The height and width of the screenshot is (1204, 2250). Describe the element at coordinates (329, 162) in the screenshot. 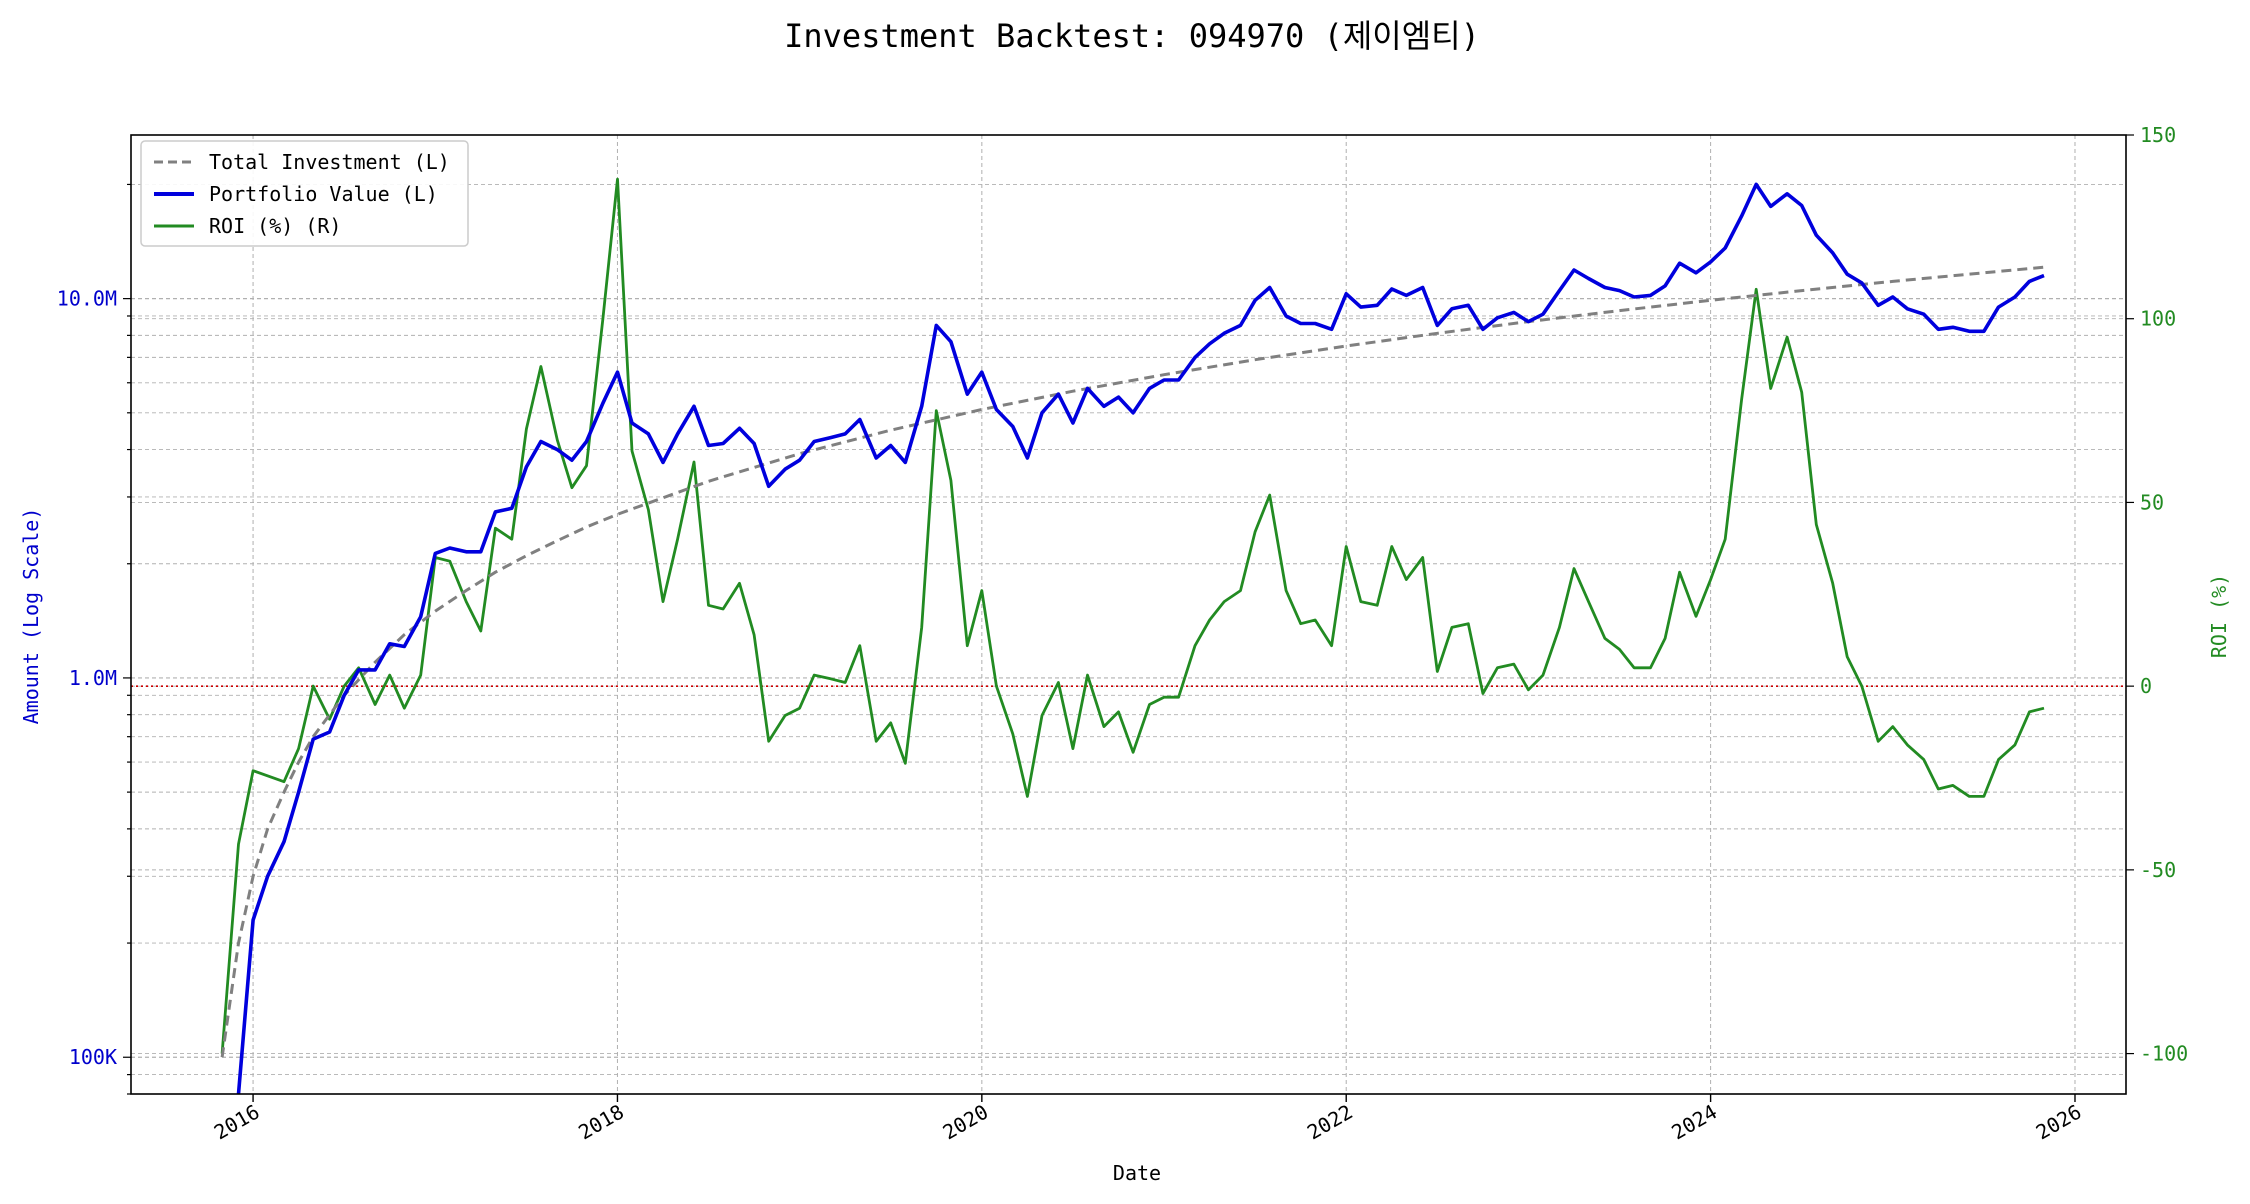

I see `legend-label-total-investment: Total Investment (L)` at that location.